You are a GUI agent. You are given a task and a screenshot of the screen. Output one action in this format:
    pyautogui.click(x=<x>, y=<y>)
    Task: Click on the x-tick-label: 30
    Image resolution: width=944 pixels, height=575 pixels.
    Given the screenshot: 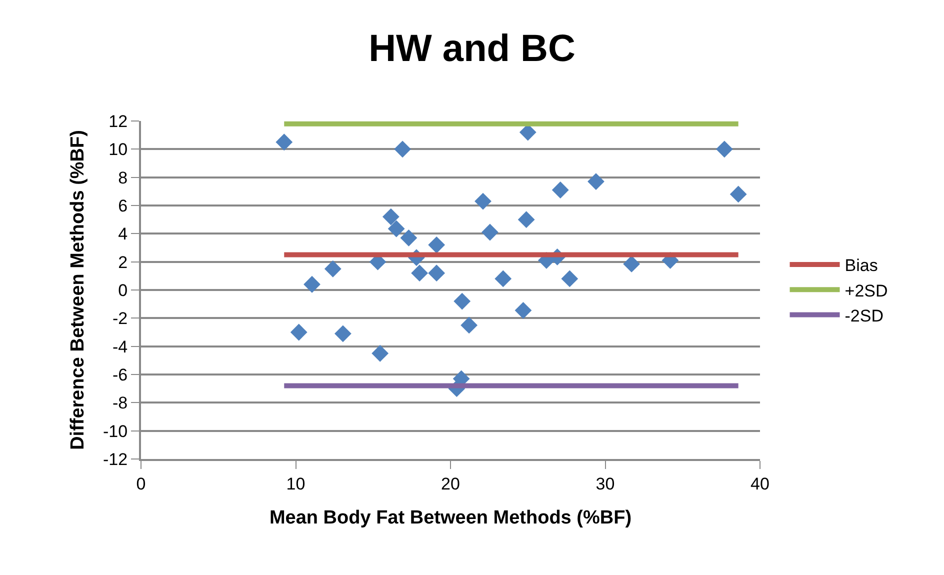 What is the action you would take?
    pyautogui.click(x=605, y=484)
    